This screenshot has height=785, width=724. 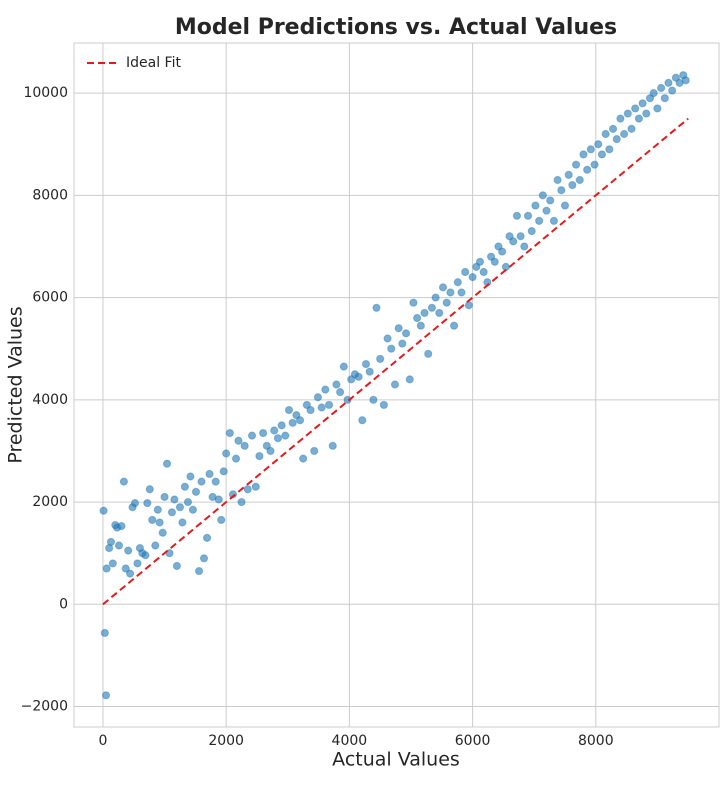 I want to click on y-tick-label: 0, so click(x=63, y=604).